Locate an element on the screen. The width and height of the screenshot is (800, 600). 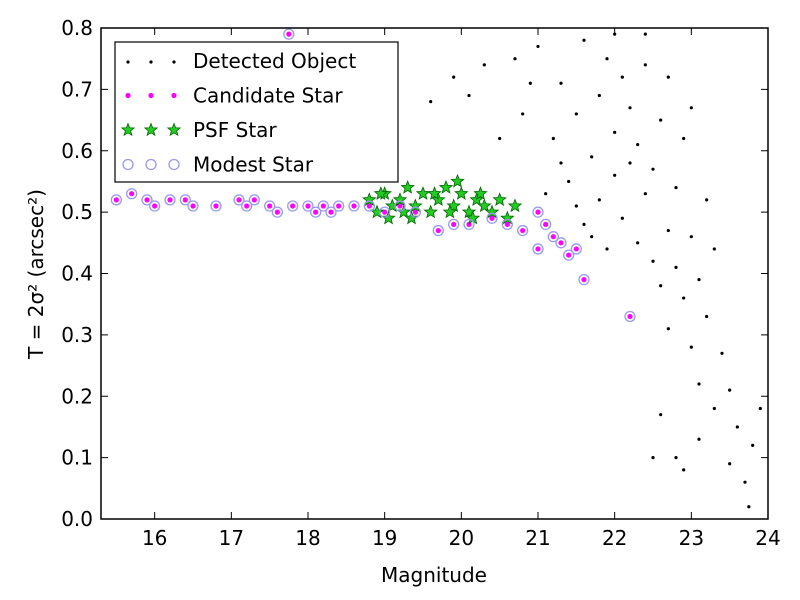
legend-label: Candidate Star is located at coordinates (268, 96).